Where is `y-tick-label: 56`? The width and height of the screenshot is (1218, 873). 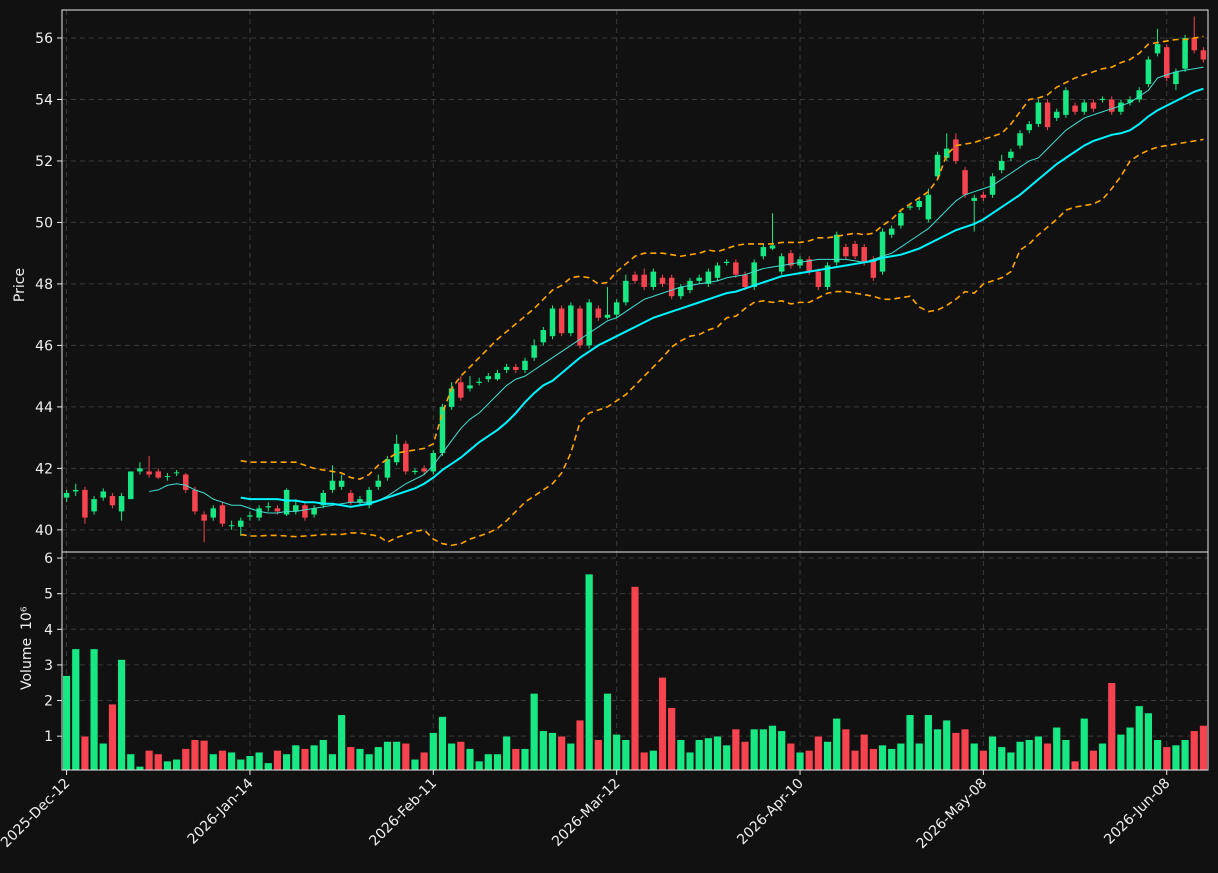
y-tick-label: 56 is located at coordinates (44, 39).